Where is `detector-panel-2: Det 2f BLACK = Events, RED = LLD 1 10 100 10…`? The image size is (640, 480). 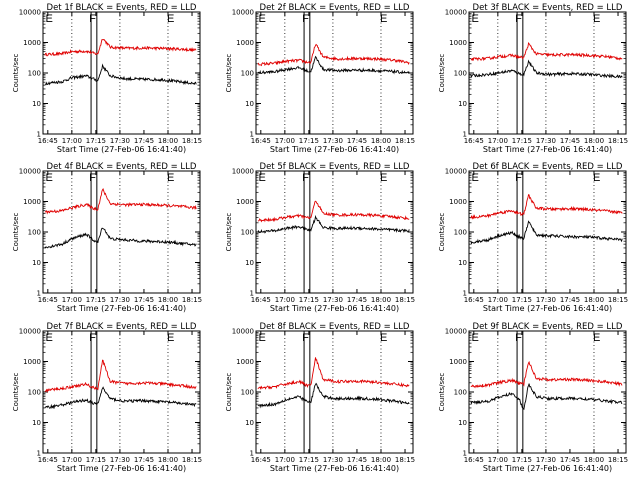
detector-panel-2: Det 2f BLACK = Events, RED = LLD 1 10 100 10… is located at coordinates (320, 78).